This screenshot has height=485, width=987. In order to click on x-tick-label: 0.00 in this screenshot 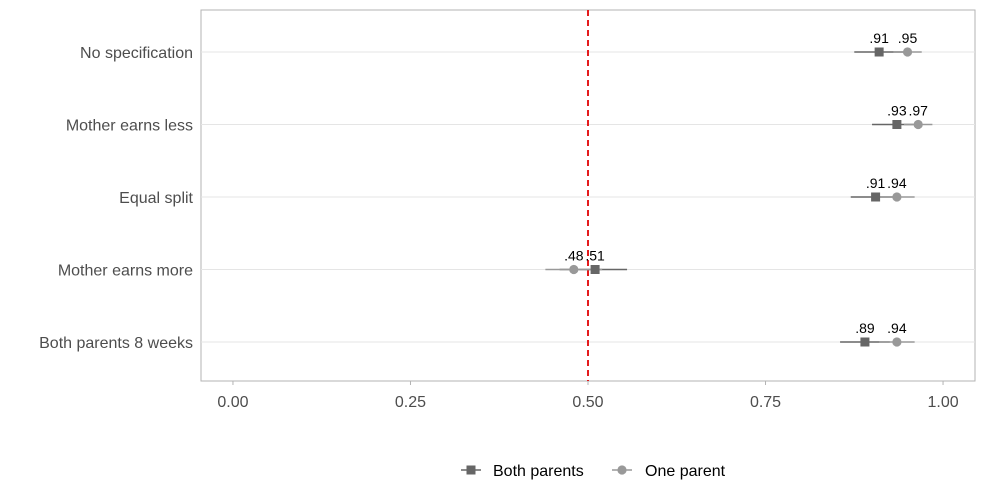, I will do `click(232, 402)`.